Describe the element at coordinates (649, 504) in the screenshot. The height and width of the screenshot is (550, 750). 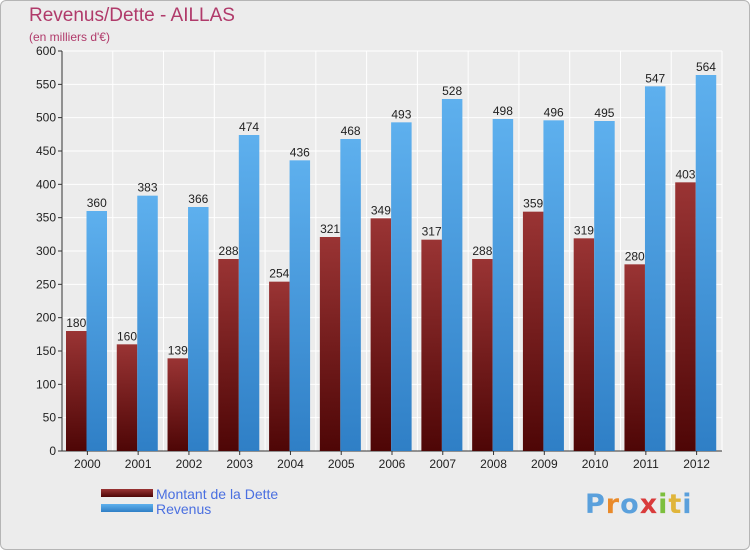
I see `logo-letter: x` at that location.